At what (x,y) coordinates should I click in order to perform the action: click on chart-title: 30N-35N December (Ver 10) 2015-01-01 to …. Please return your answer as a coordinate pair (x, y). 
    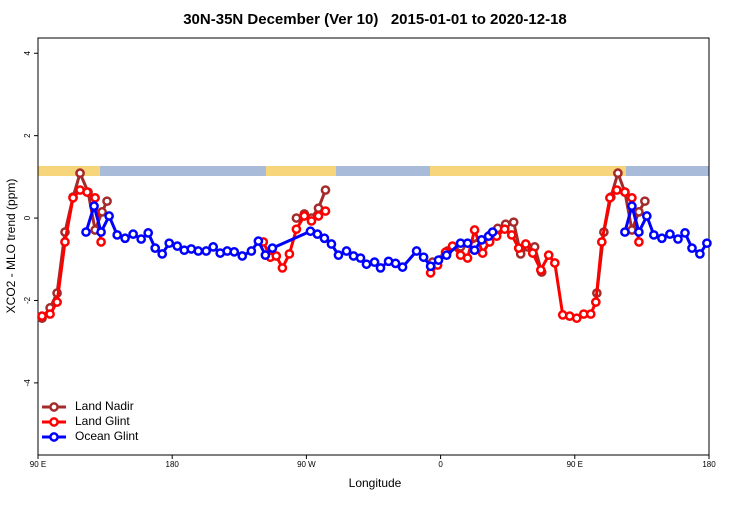
    Looking at the image, I should click on (375, 19).